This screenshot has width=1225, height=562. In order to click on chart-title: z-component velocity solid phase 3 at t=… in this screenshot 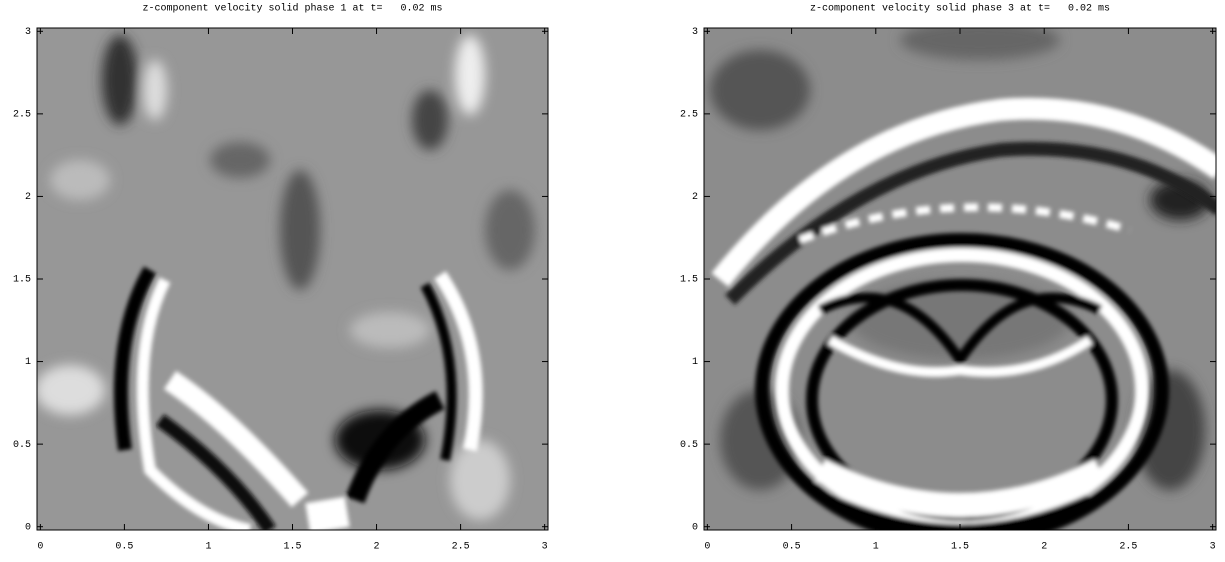, I will do `click(960, 9)`.